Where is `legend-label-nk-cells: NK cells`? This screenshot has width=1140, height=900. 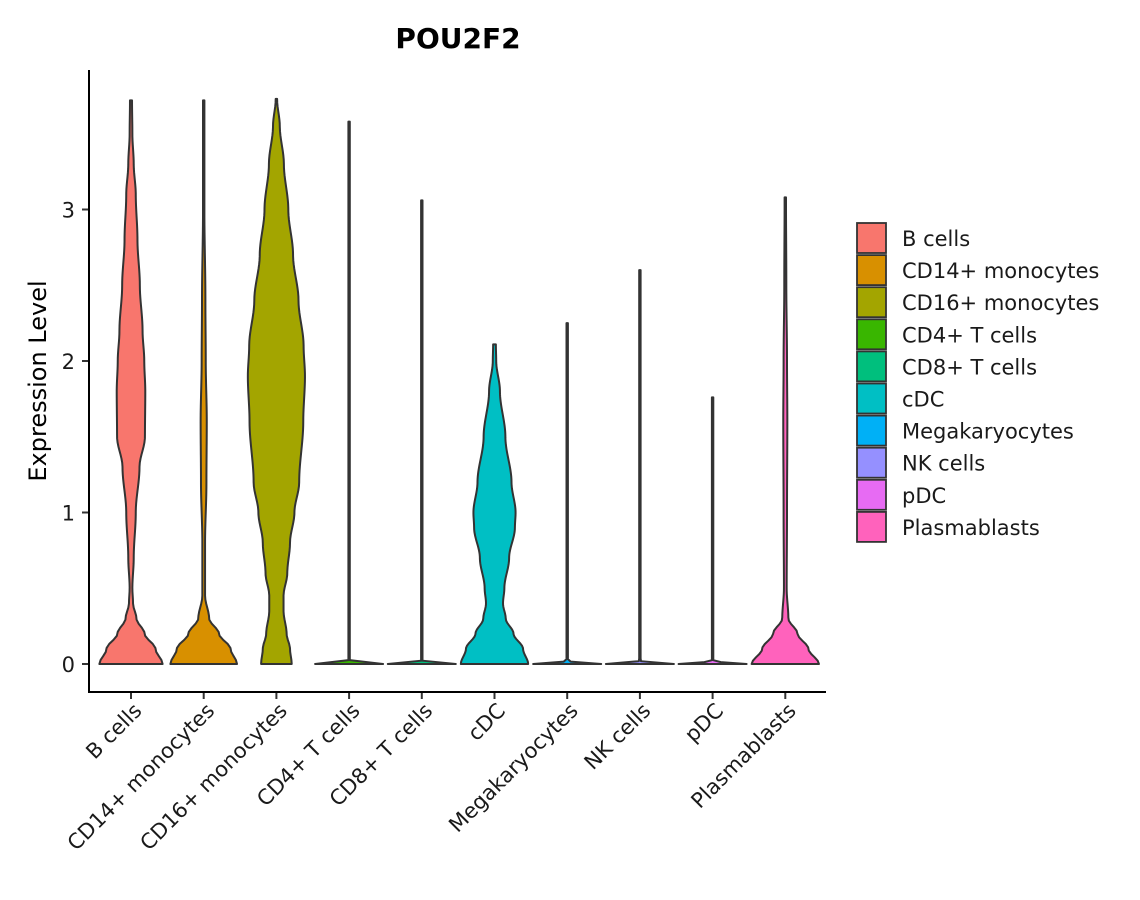 legend-label-nk-cells: NK cells is located at coordinates (943, 464).